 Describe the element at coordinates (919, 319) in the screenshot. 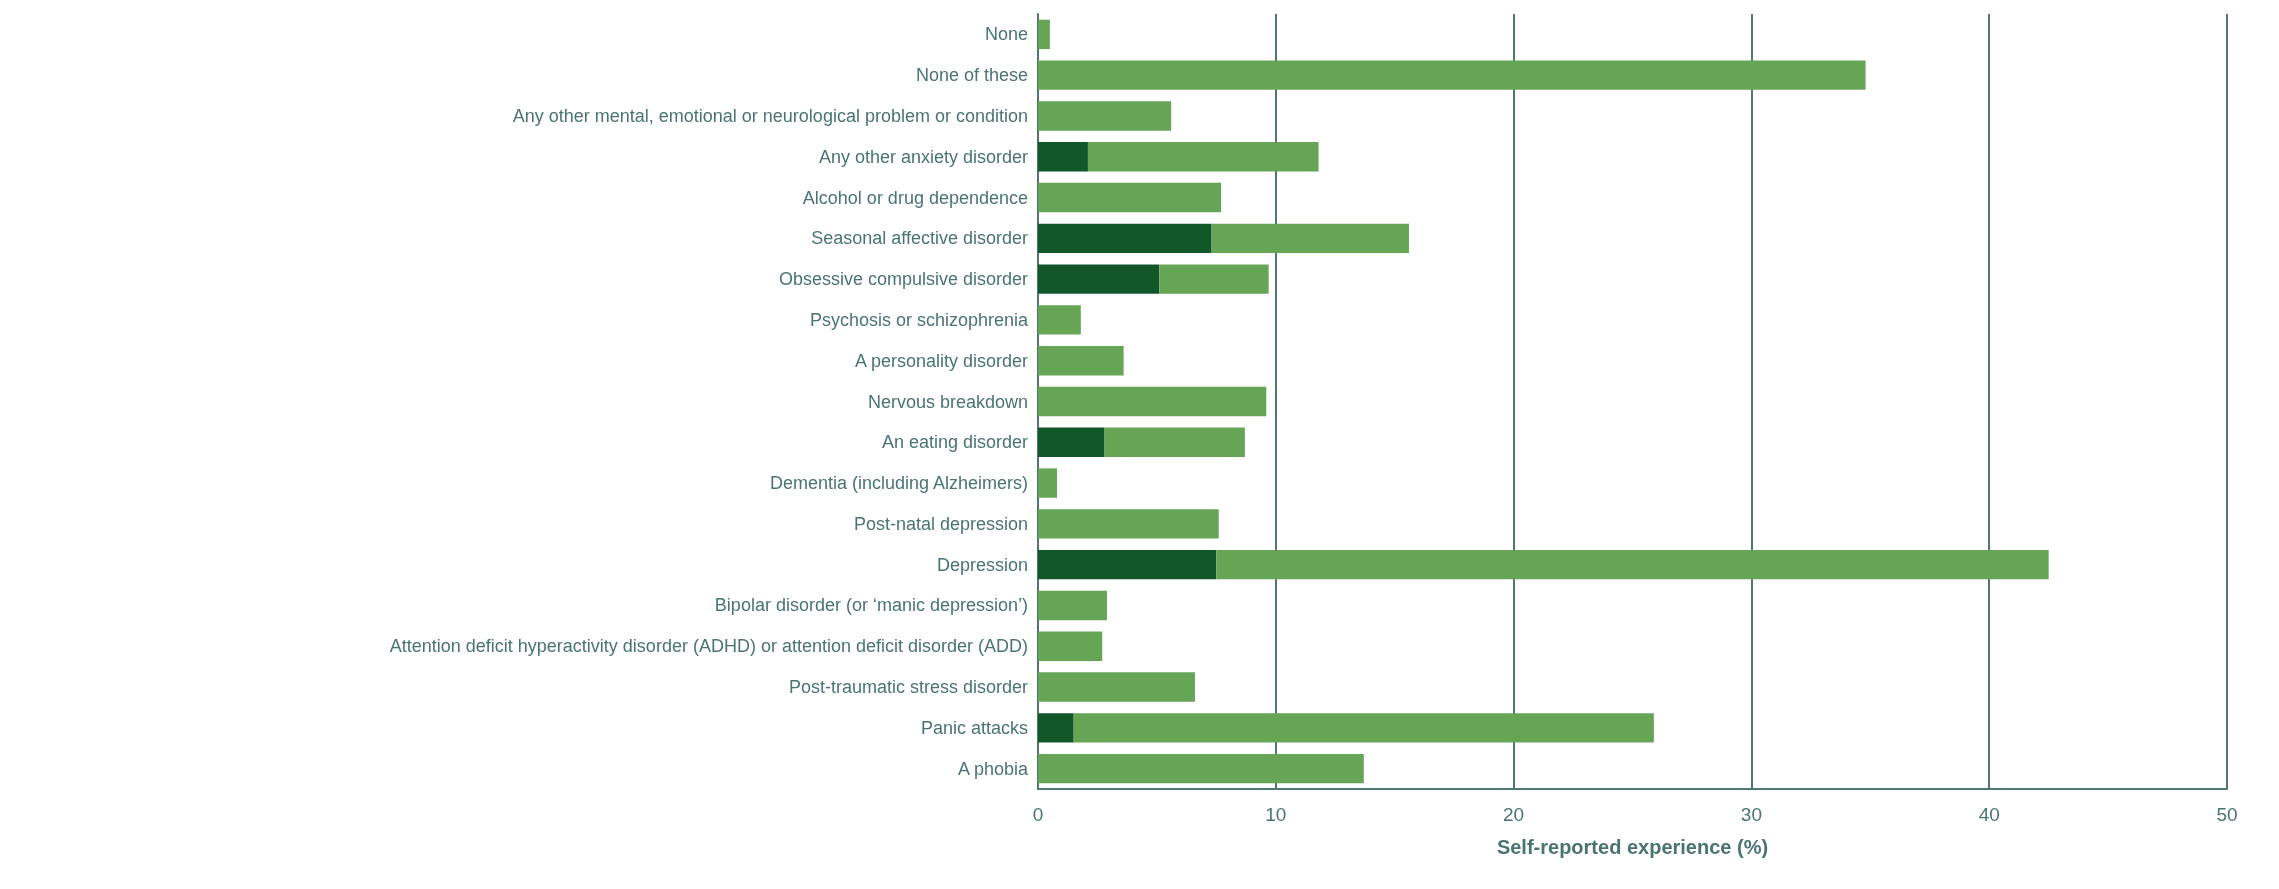

I see `y-tick-label: Psychosis or schizophrenia` at that location.